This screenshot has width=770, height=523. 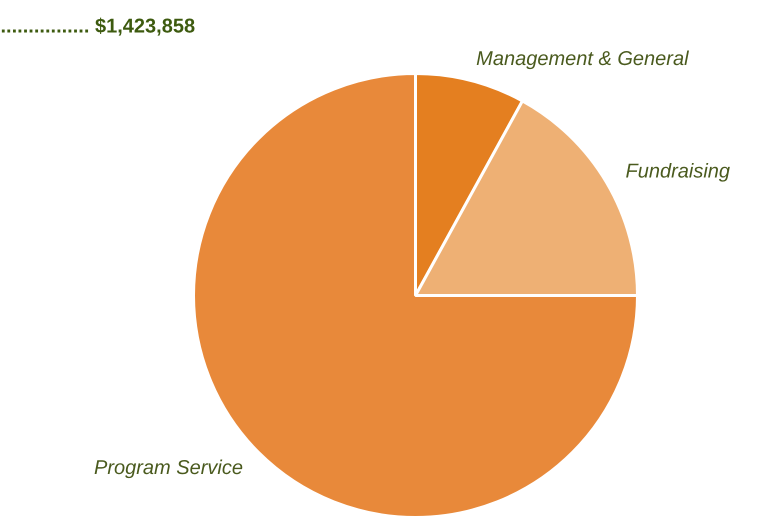 What do you see at coordinates (583, 59) in the screenshot?
I see `slice-label: Management & General` at bounding box center [583, 59].